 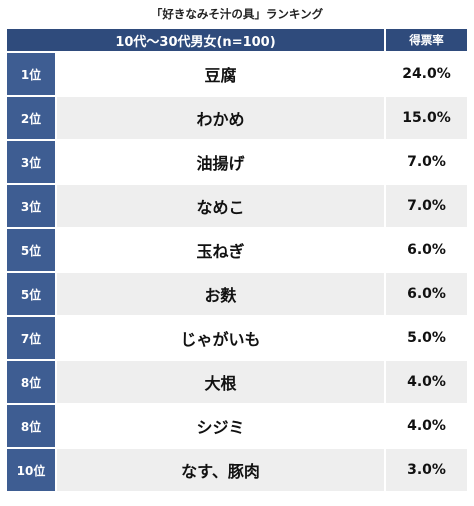 What do you see at coordinates (31, 338) in the screenshot?
I see `rank-cell: 7位` at bounding box center [31, 338].